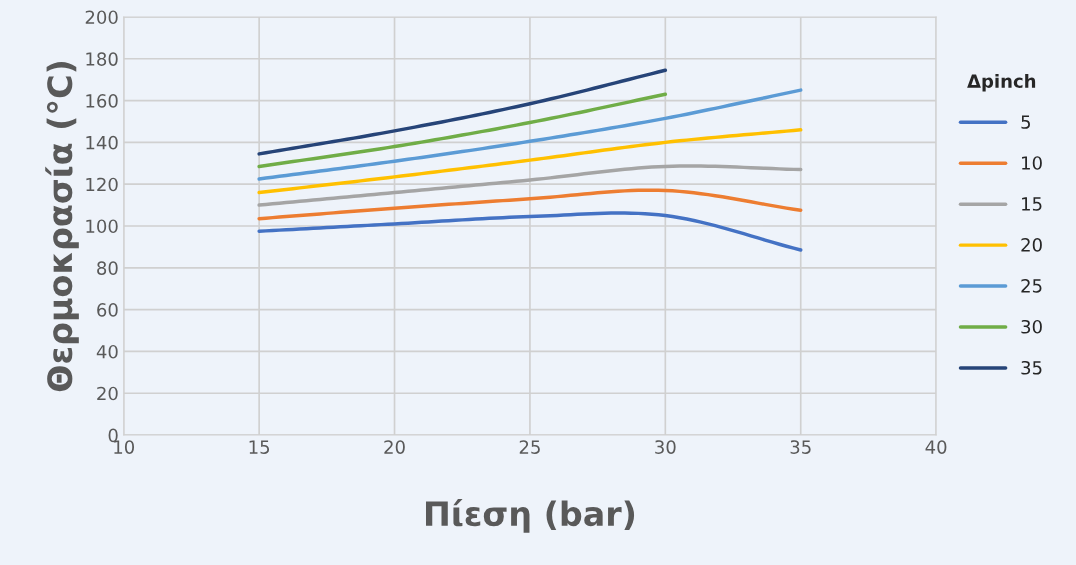 The image size is (1076, 565). Describe the element at coordinates (394, 447) in the screenshot. I see `x-tick-label: 20` at that location.